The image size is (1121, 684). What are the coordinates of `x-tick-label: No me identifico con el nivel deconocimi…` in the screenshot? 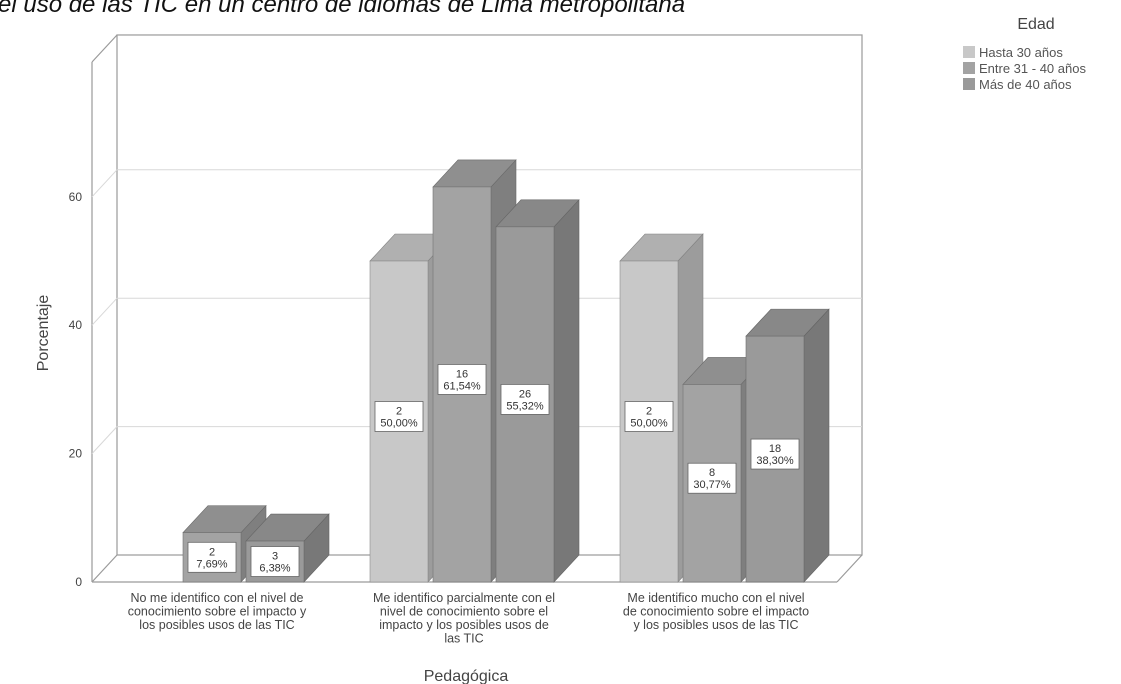 It's located at (217, 611).